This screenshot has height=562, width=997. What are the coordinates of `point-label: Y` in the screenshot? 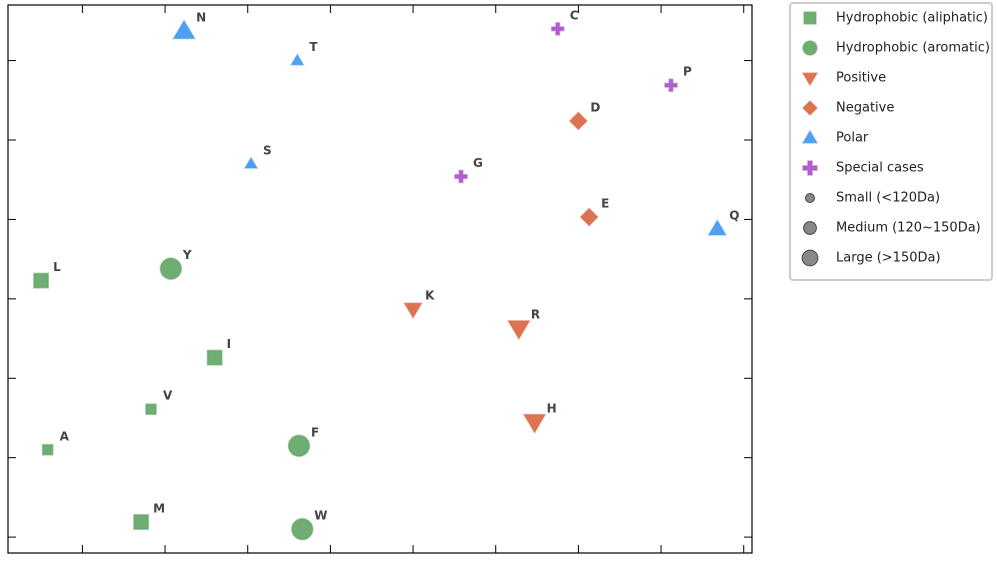 It's located at (187, 255).